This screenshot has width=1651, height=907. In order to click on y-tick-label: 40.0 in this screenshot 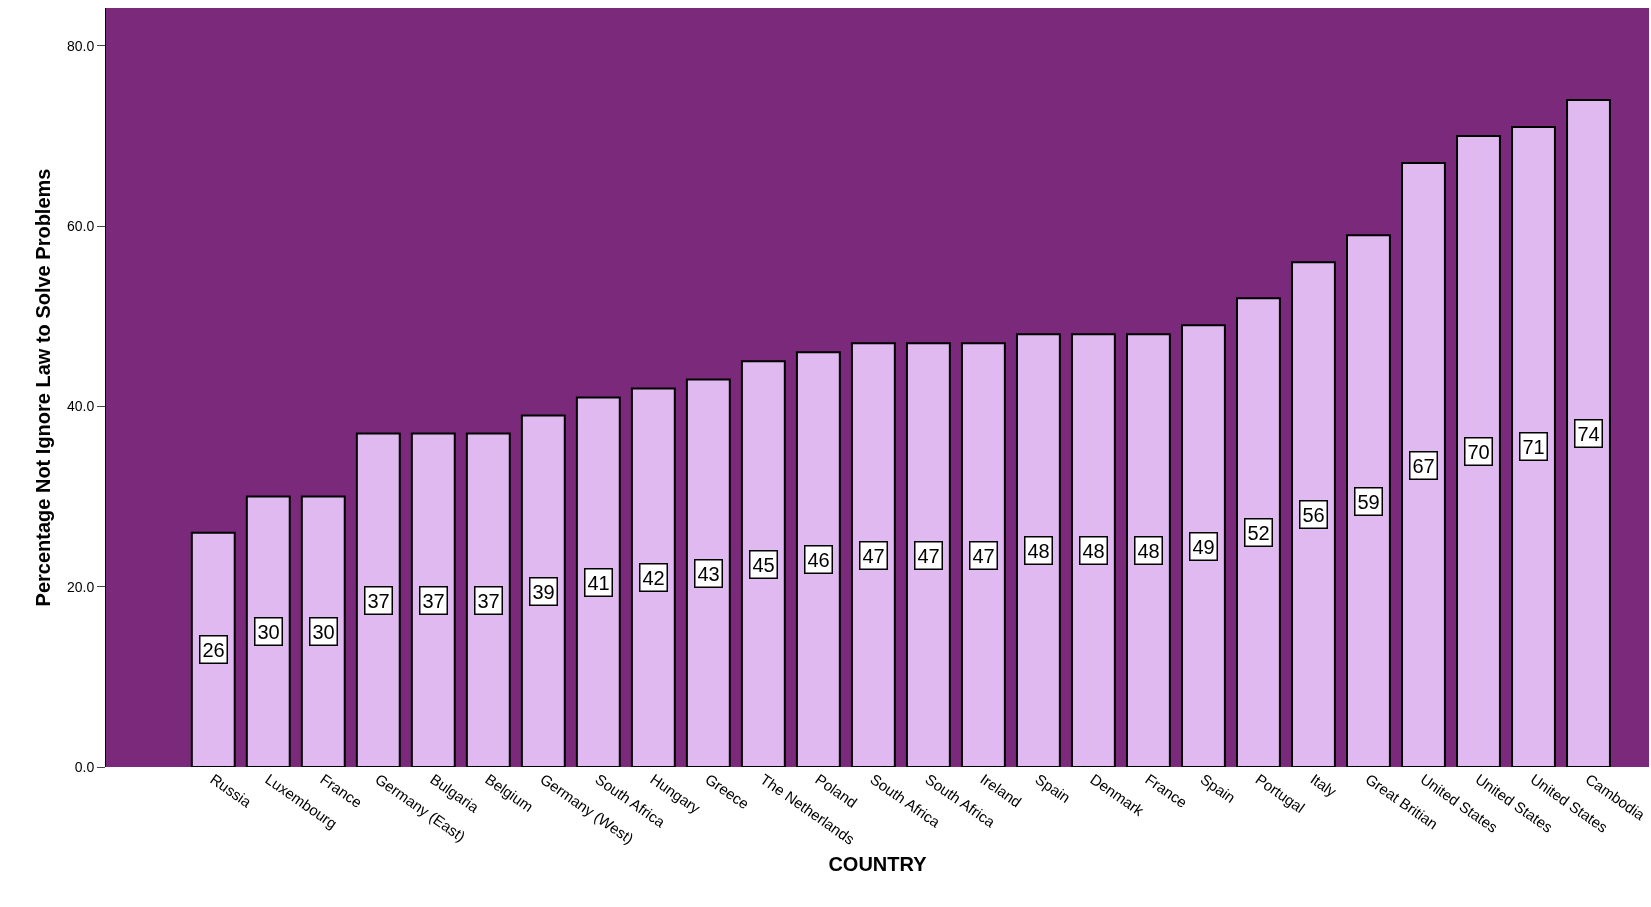, I will do `click(80, 406)`.